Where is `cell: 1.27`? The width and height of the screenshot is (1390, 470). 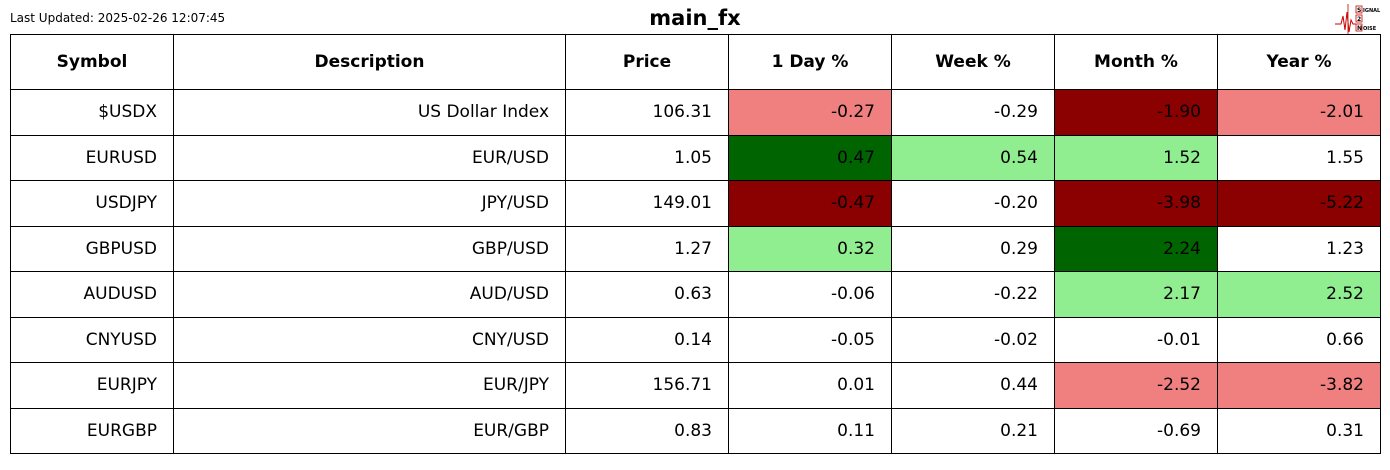 cell: 1.27 is located at coordinates (647, 248).